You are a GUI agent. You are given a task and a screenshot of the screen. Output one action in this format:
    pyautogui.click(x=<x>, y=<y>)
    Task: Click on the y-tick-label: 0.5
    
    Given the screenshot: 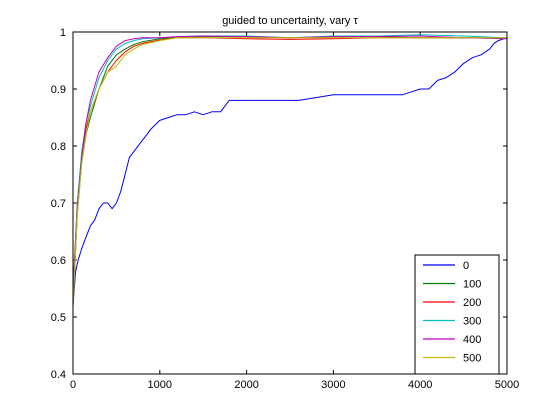 What is the action you would take?
    pyautogui.click(x=58, y=318)
    